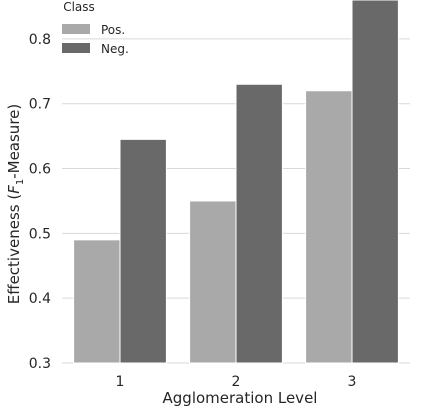 The width and height of the screenshot is (421, 410). I want to click on y-tick-label: 0.7, so click(40, 105).